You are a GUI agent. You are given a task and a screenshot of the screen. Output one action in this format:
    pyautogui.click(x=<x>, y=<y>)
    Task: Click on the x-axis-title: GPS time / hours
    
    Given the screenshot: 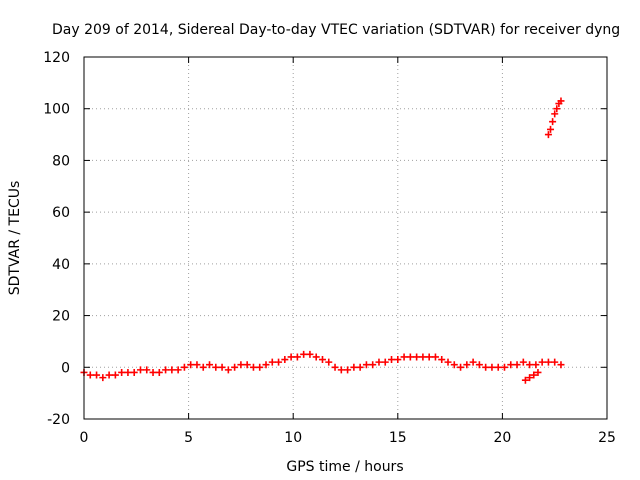 What is the action you would take?
    pyautogui.click(x=344, y=467)
    